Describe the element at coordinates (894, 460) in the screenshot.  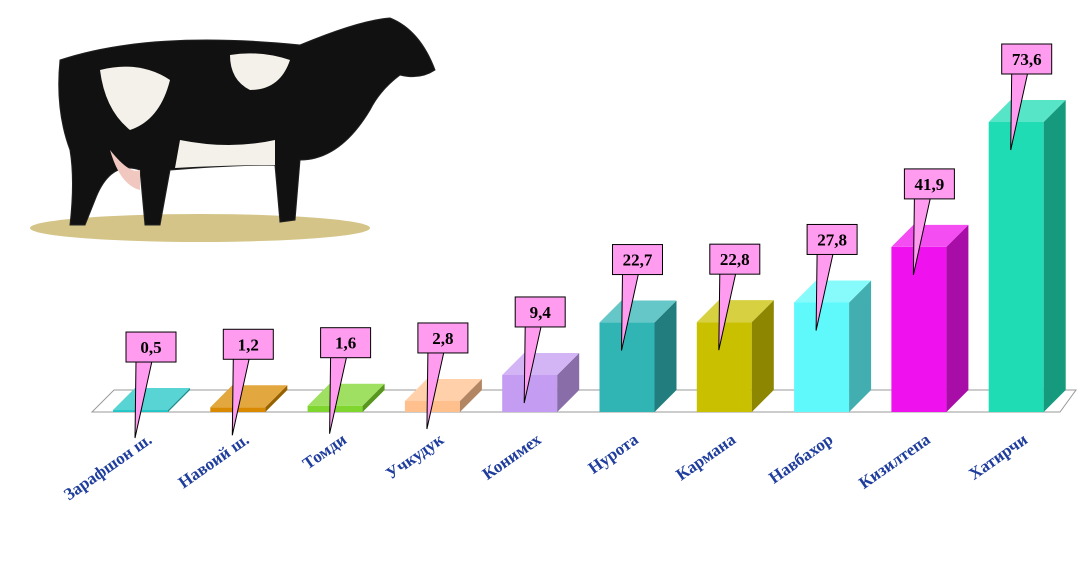
I see `x-tick-label: Кизилтепа` at that location.